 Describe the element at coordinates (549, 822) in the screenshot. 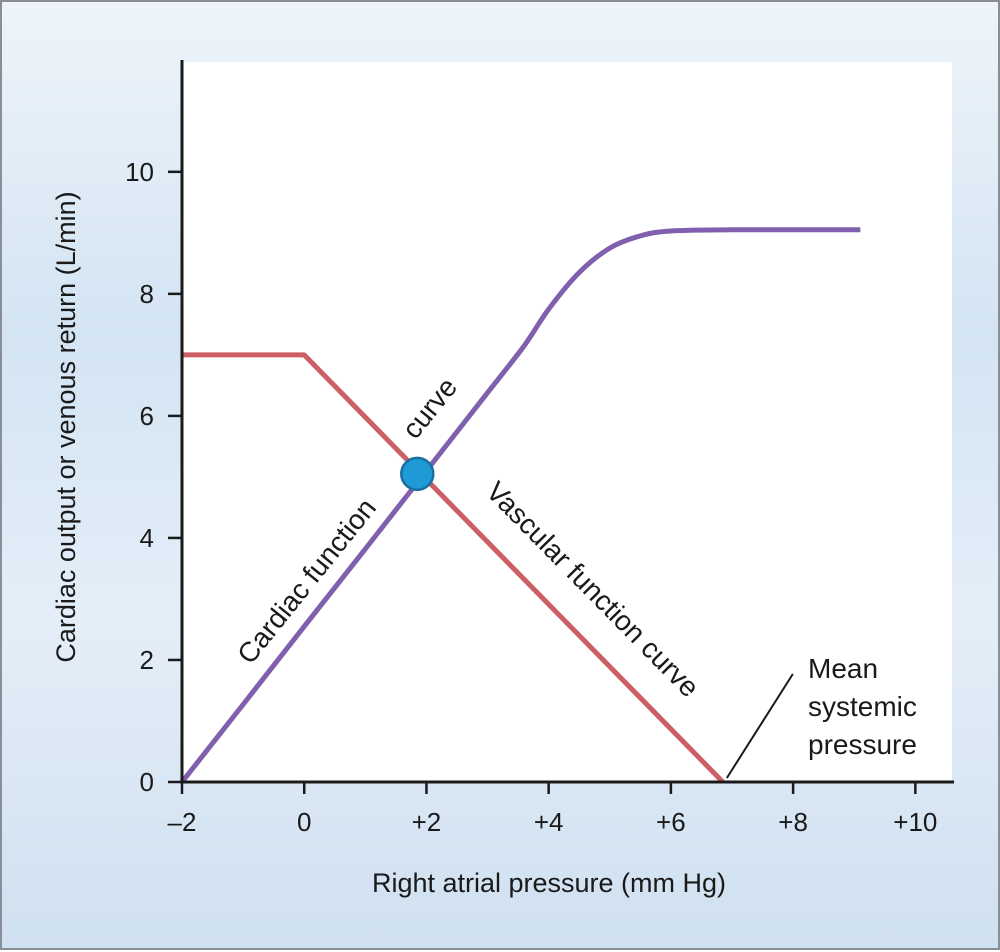

I see `x-tick-label: +4` at that location.